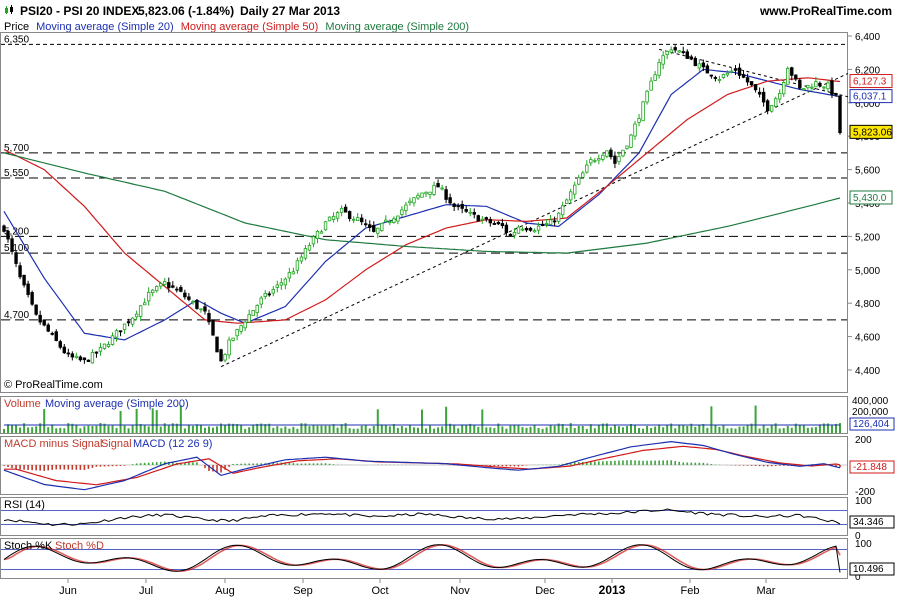 This screenshot has width=900, height=600. What do you see at coordinates (825, 11) in the screenshot?
I see `site-link: www.ProRealTime.com` at bounding box center [825, 11].